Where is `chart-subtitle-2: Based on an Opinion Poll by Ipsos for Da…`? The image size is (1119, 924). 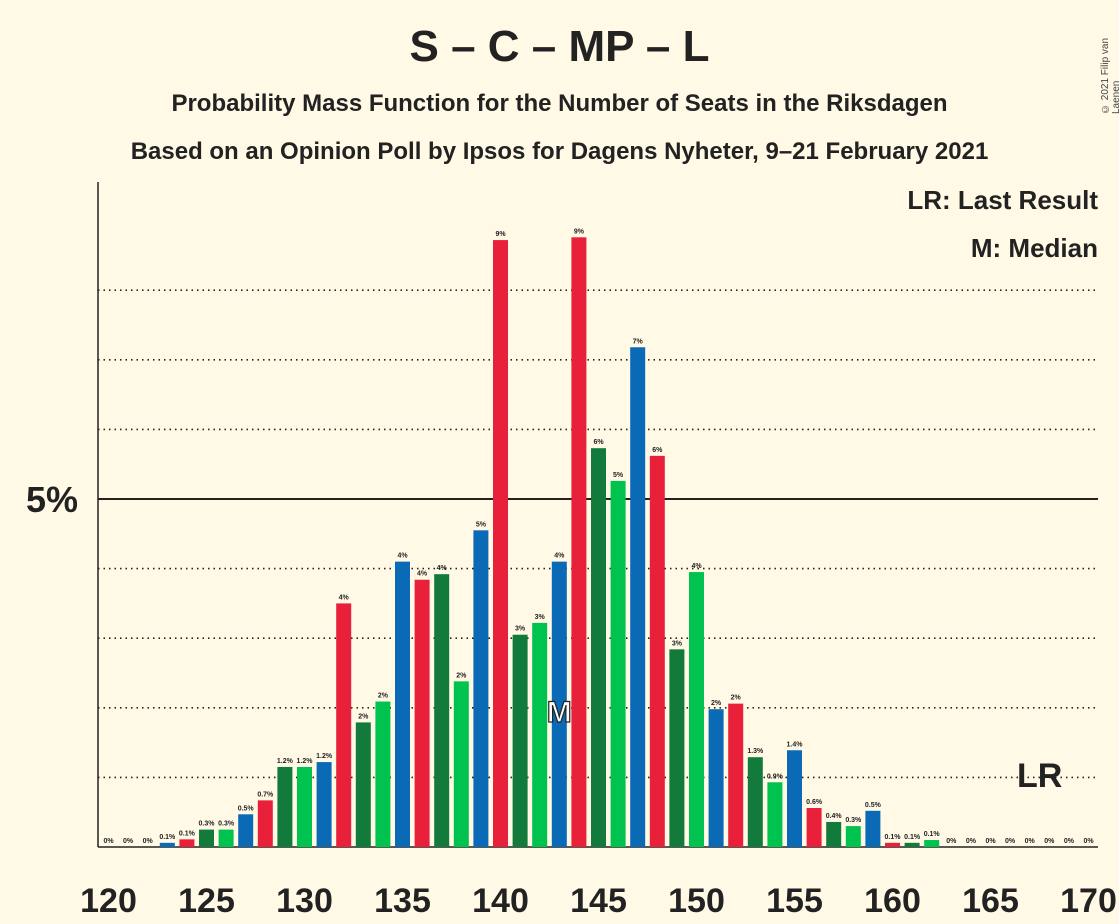
chart-subtitle-2: Based on an Opinion Poll by Ipsos for Da… is located at coordinates (559, 151).